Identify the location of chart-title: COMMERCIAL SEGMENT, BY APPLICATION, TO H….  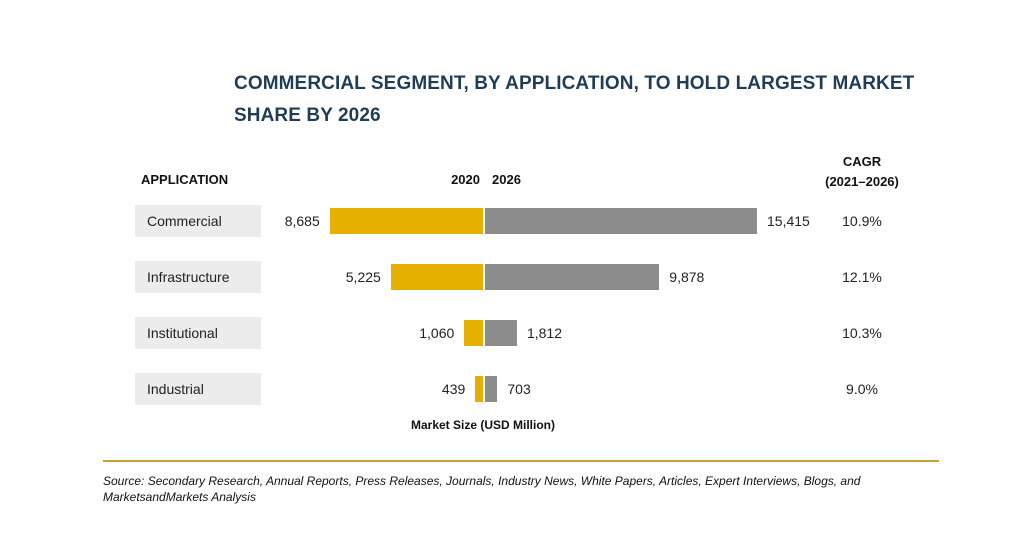
(574, 99).